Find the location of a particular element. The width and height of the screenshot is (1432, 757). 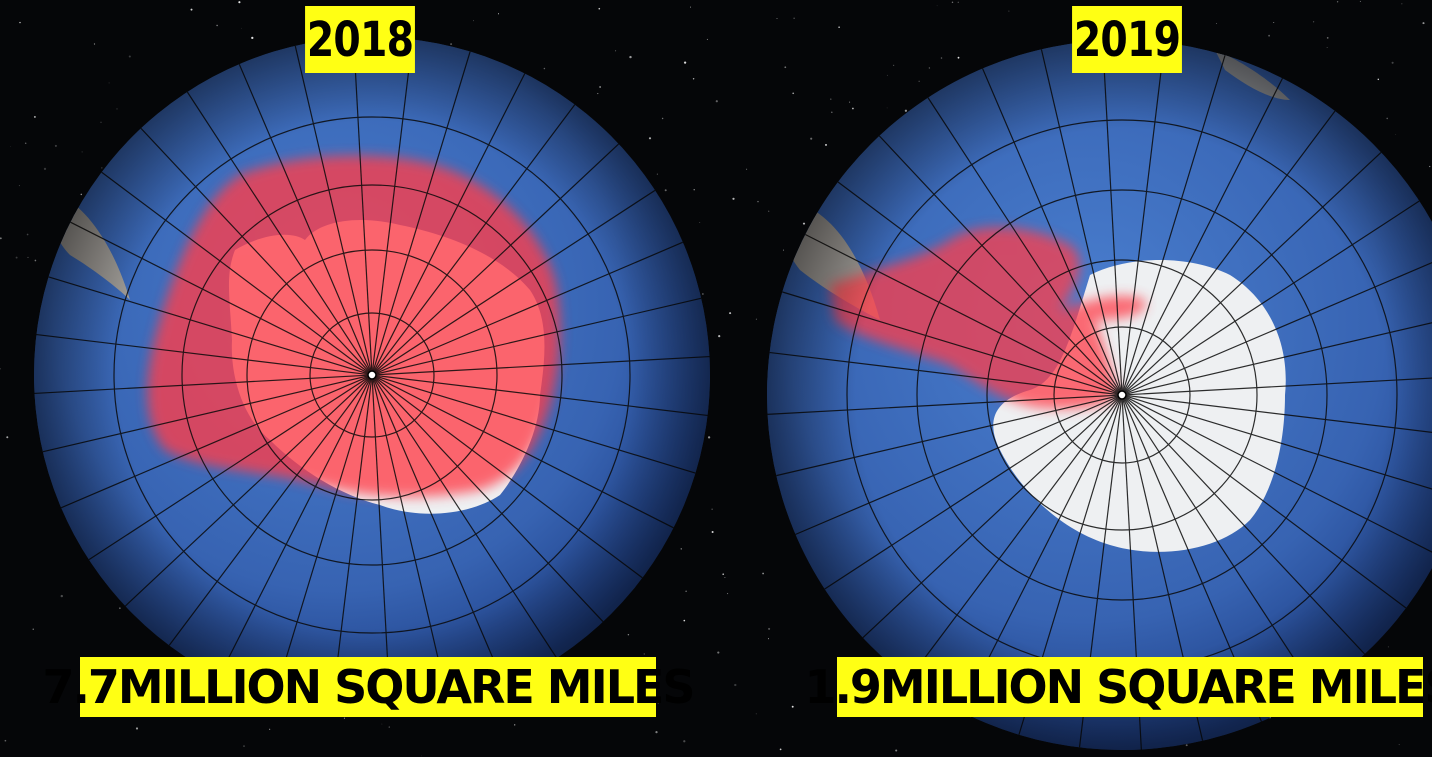

area-label-2018: 7.7MILLION SQUARE MILES is located at coordinates (369, 687).